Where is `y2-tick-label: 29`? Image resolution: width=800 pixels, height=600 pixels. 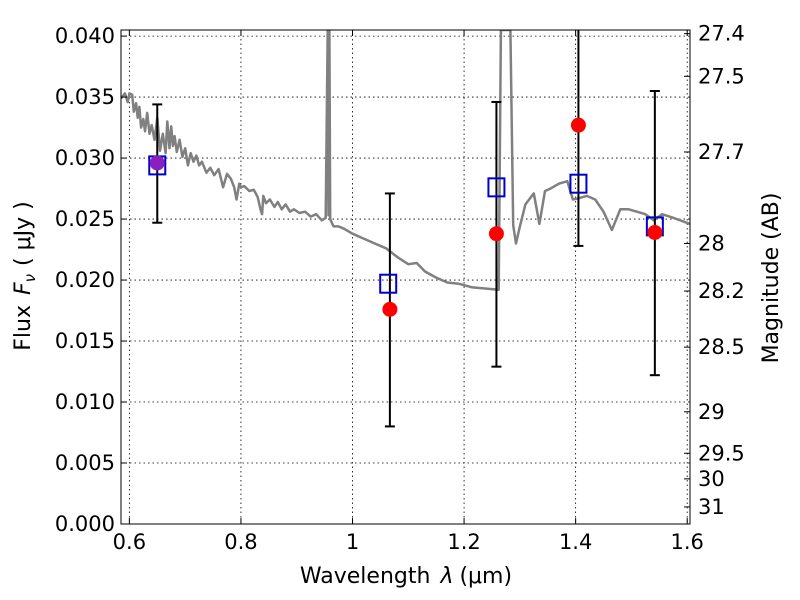 y2-tick-label: 29 is located at coordinates (711, 412).